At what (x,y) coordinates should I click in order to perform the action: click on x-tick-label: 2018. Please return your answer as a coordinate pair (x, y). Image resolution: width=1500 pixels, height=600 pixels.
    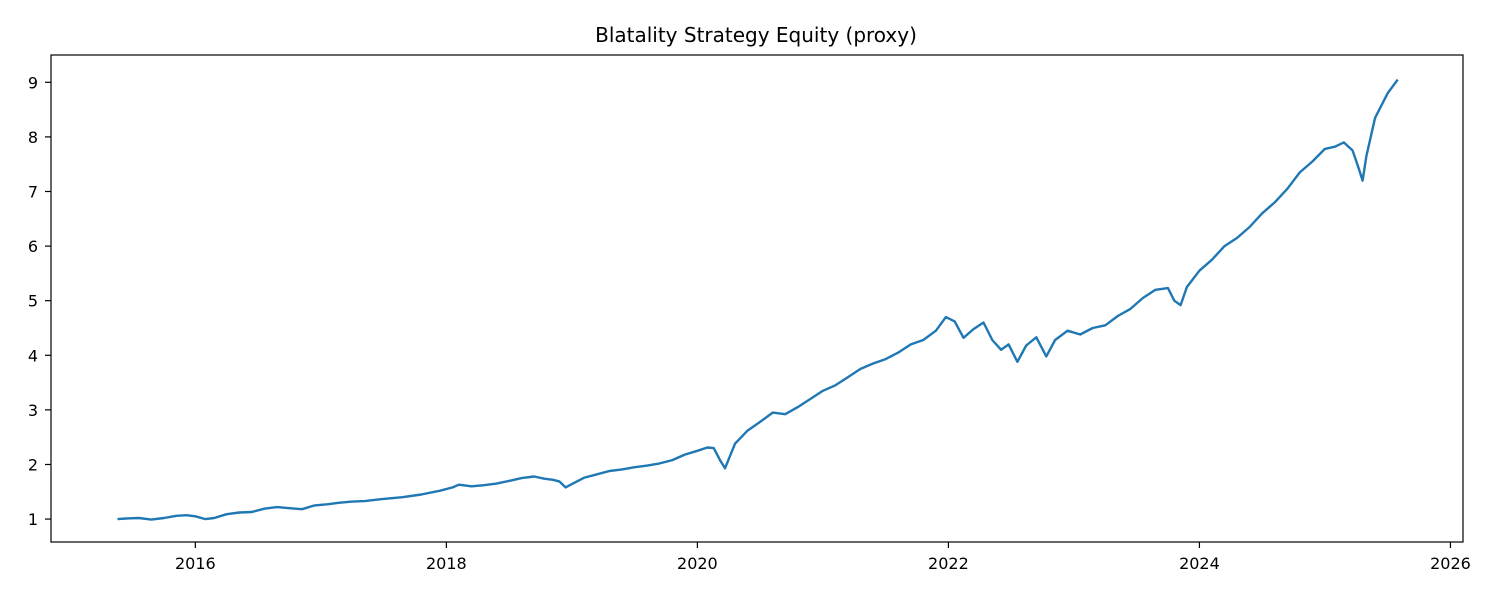
    Looking at the image, I should click on (446, 563).